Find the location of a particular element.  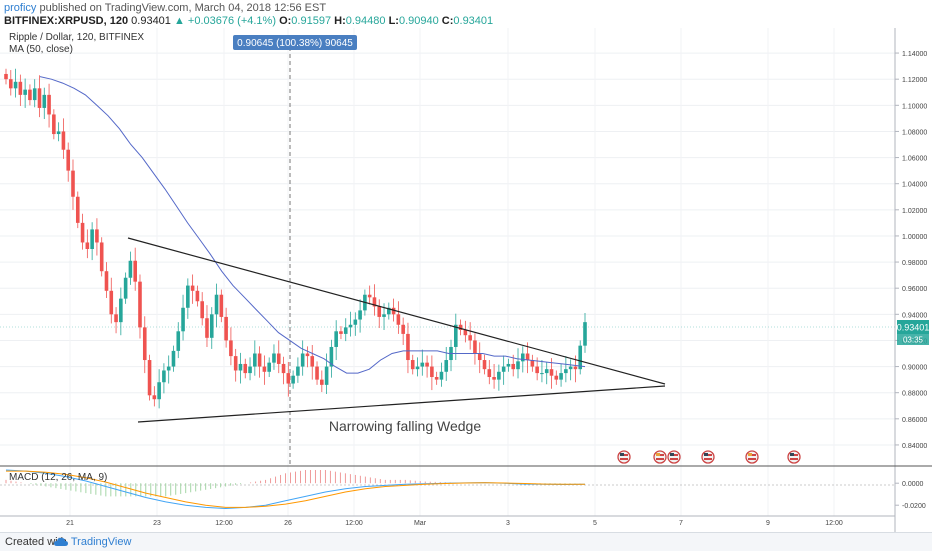

price-tick-label: 1.12000 is located at coordinates (914, 80).